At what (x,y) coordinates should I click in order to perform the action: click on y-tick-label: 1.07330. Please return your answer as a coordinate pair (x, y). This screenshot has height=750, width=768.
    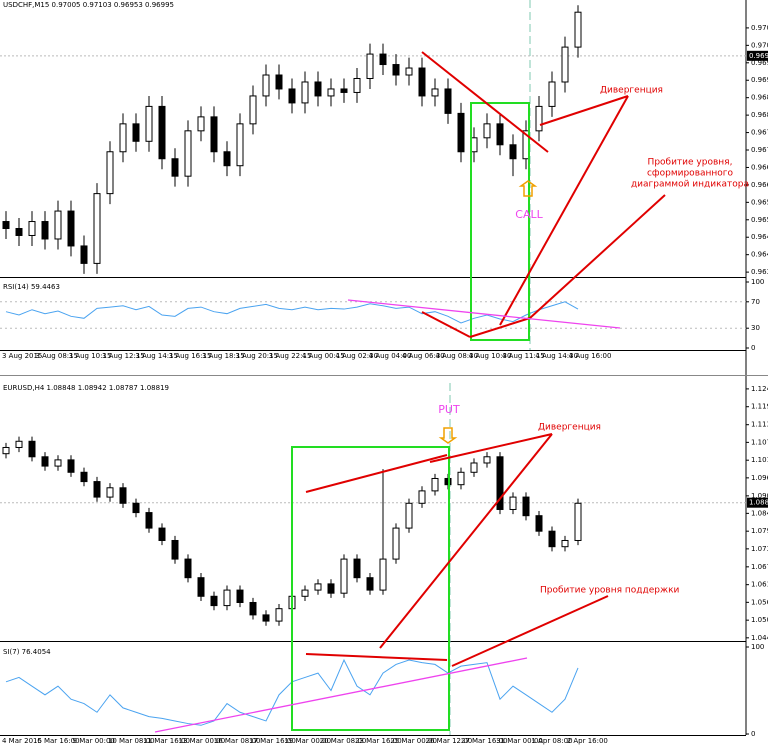
    Looking at the image, I should click on (759, 549).